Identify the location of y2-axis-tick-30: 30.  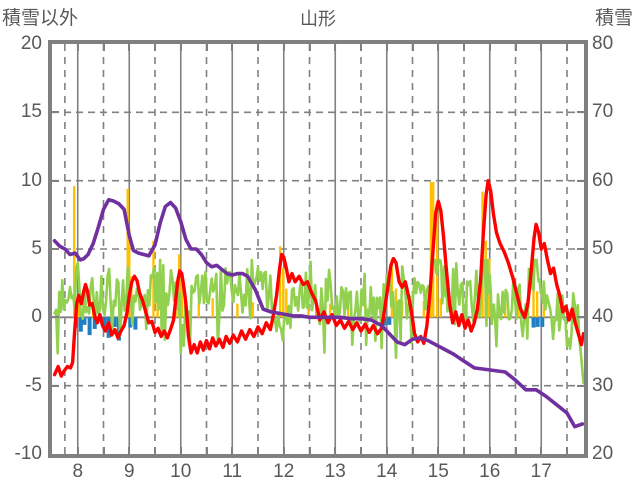
(603, 385).